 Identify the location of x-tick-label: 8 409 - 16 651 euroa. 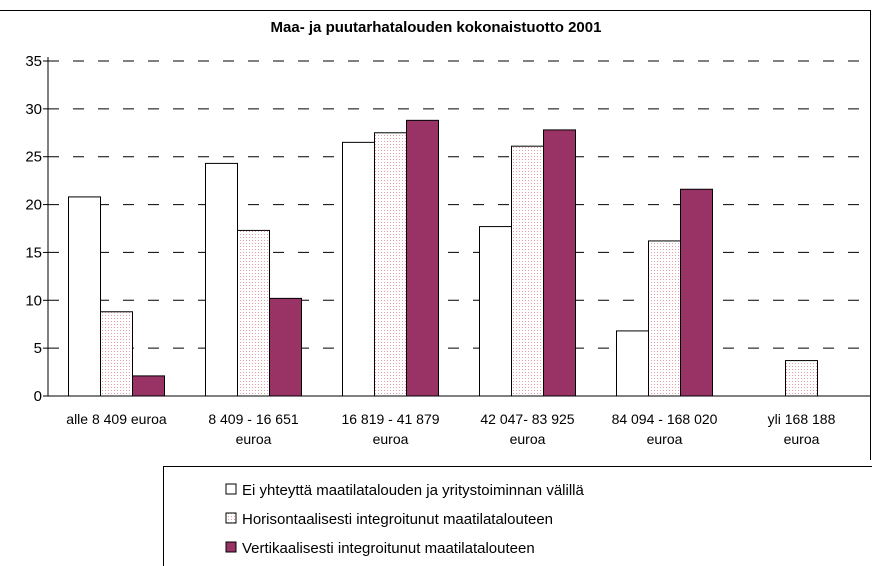
(253, 429).